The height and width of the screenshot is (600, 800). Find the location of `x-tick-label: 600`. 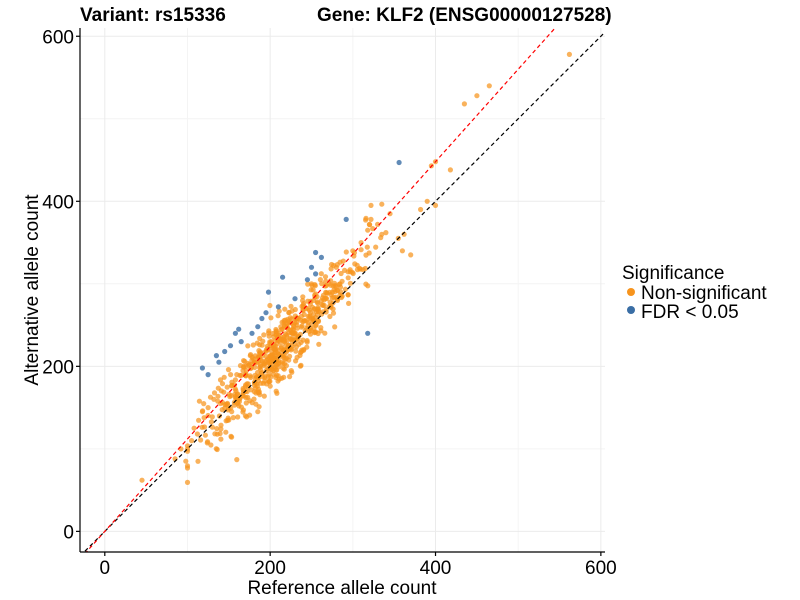

x-tick-label: 600 is located at coordinates (601, 568).